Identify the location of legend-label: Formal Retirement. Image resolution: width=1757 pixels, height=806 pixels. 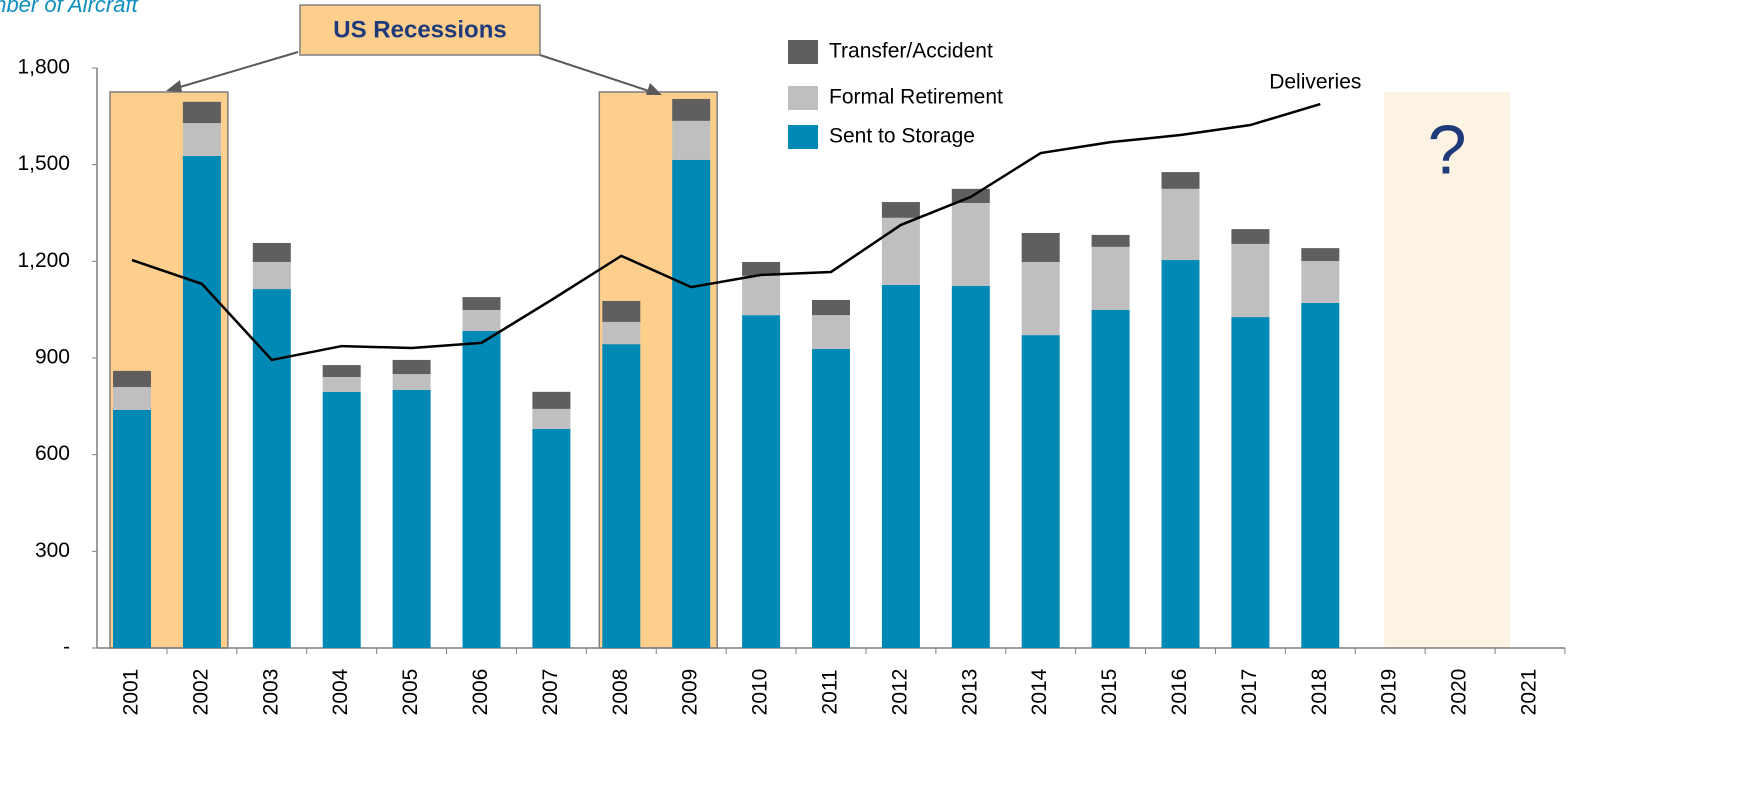
(916, 97).